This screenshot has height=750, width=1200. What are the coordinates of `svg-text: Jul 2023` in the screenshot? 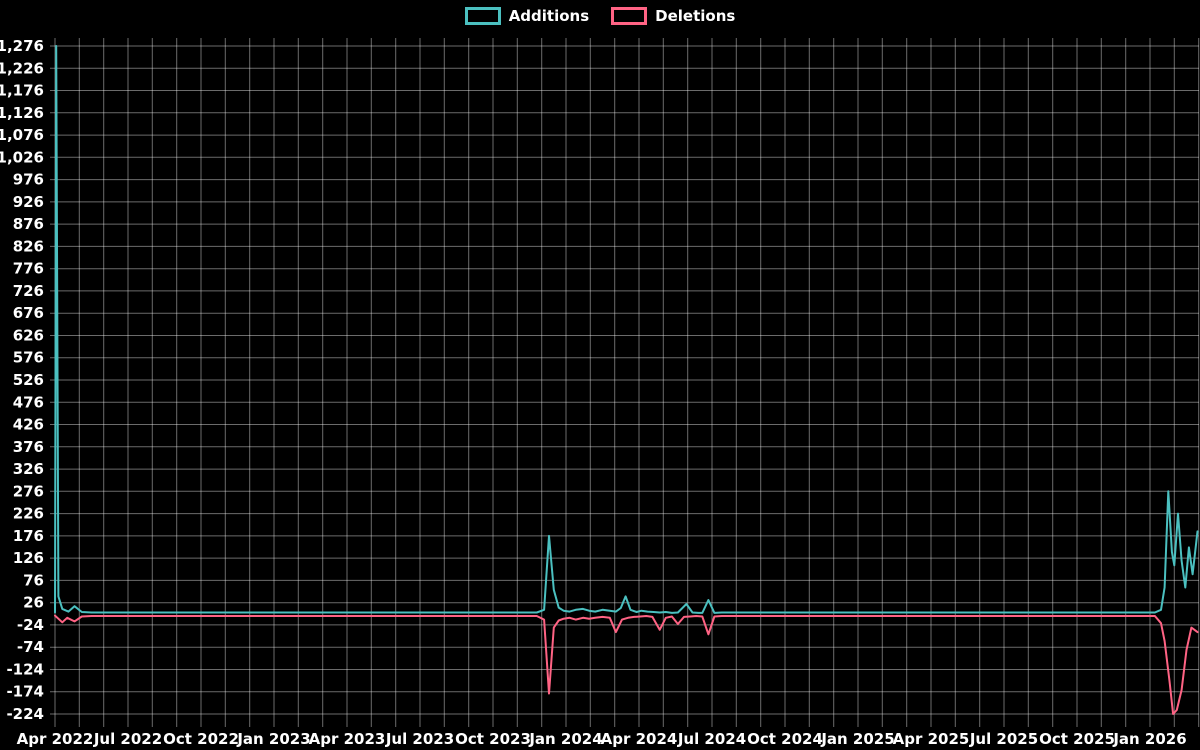 It's located at (419, 739).